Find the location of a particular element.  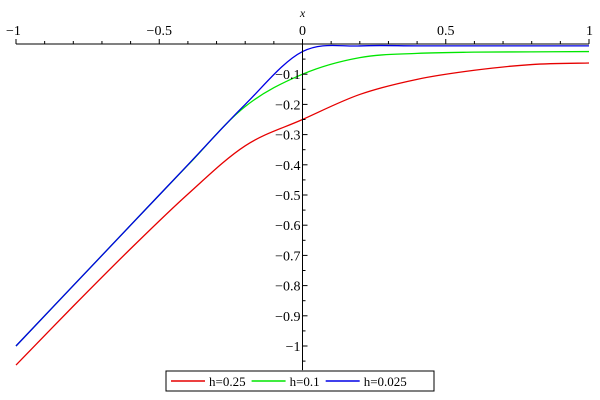

legend-label-1: h=0.1 is located at coordinates (305, 381).